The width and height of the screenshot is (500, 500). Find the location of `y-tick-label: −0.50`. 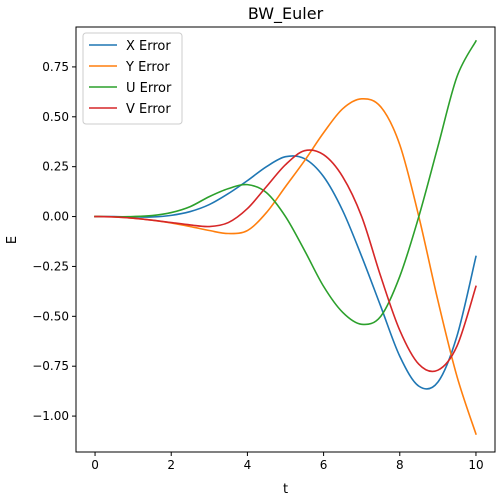

y-tick-label: −0.50 is located at coordinates (50, 316).